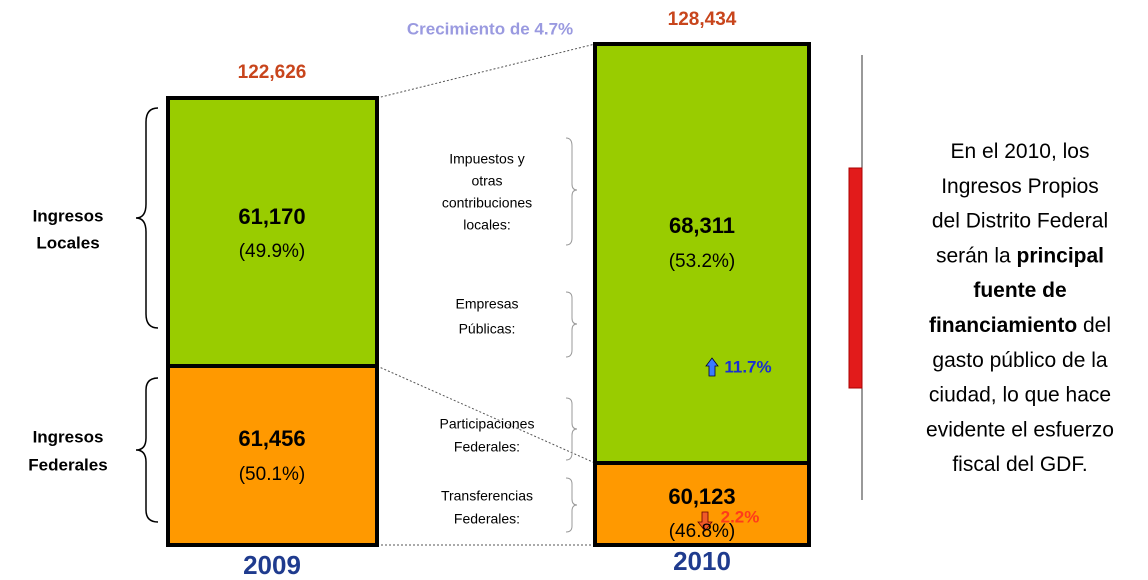  I want to click on note-run: fuente de, so click(1019, 290).